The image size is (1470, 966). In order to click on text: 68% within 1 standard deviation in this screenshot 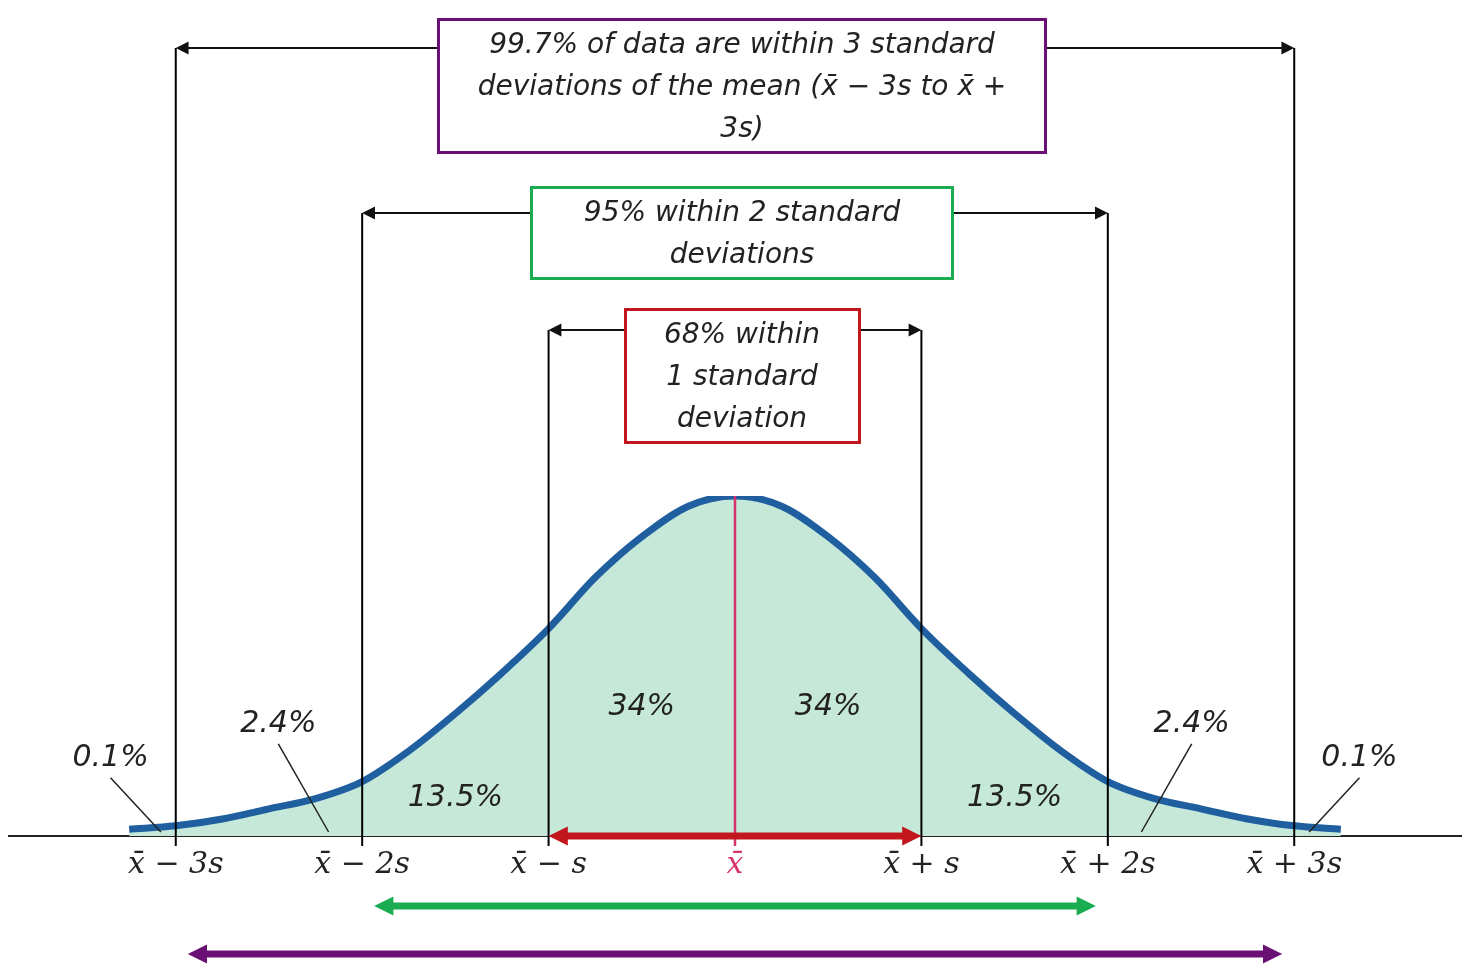, I will do `click(742, 376)`.